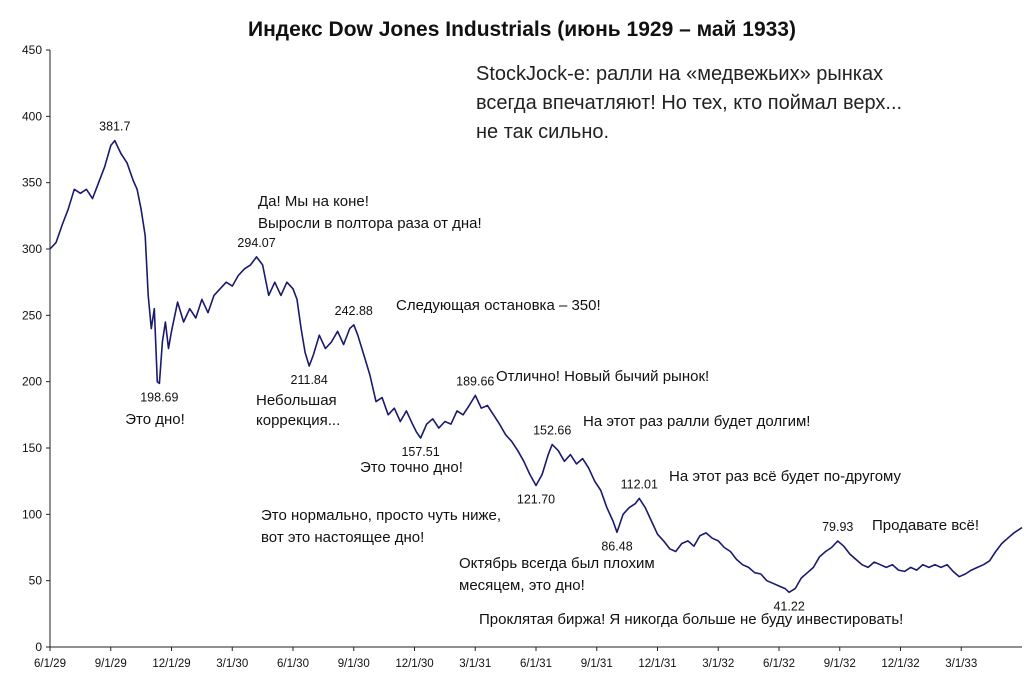 This screenshot has width=1024, height=695. I want to click on x-tick-label: 9/1/31, so click(597, 664).